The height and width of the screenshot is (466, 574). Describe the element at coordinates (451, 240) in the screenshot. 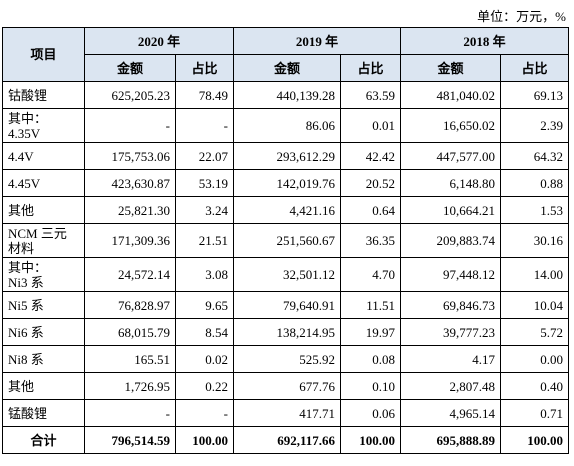

I see `value-cell: 209,883.74` at that location.